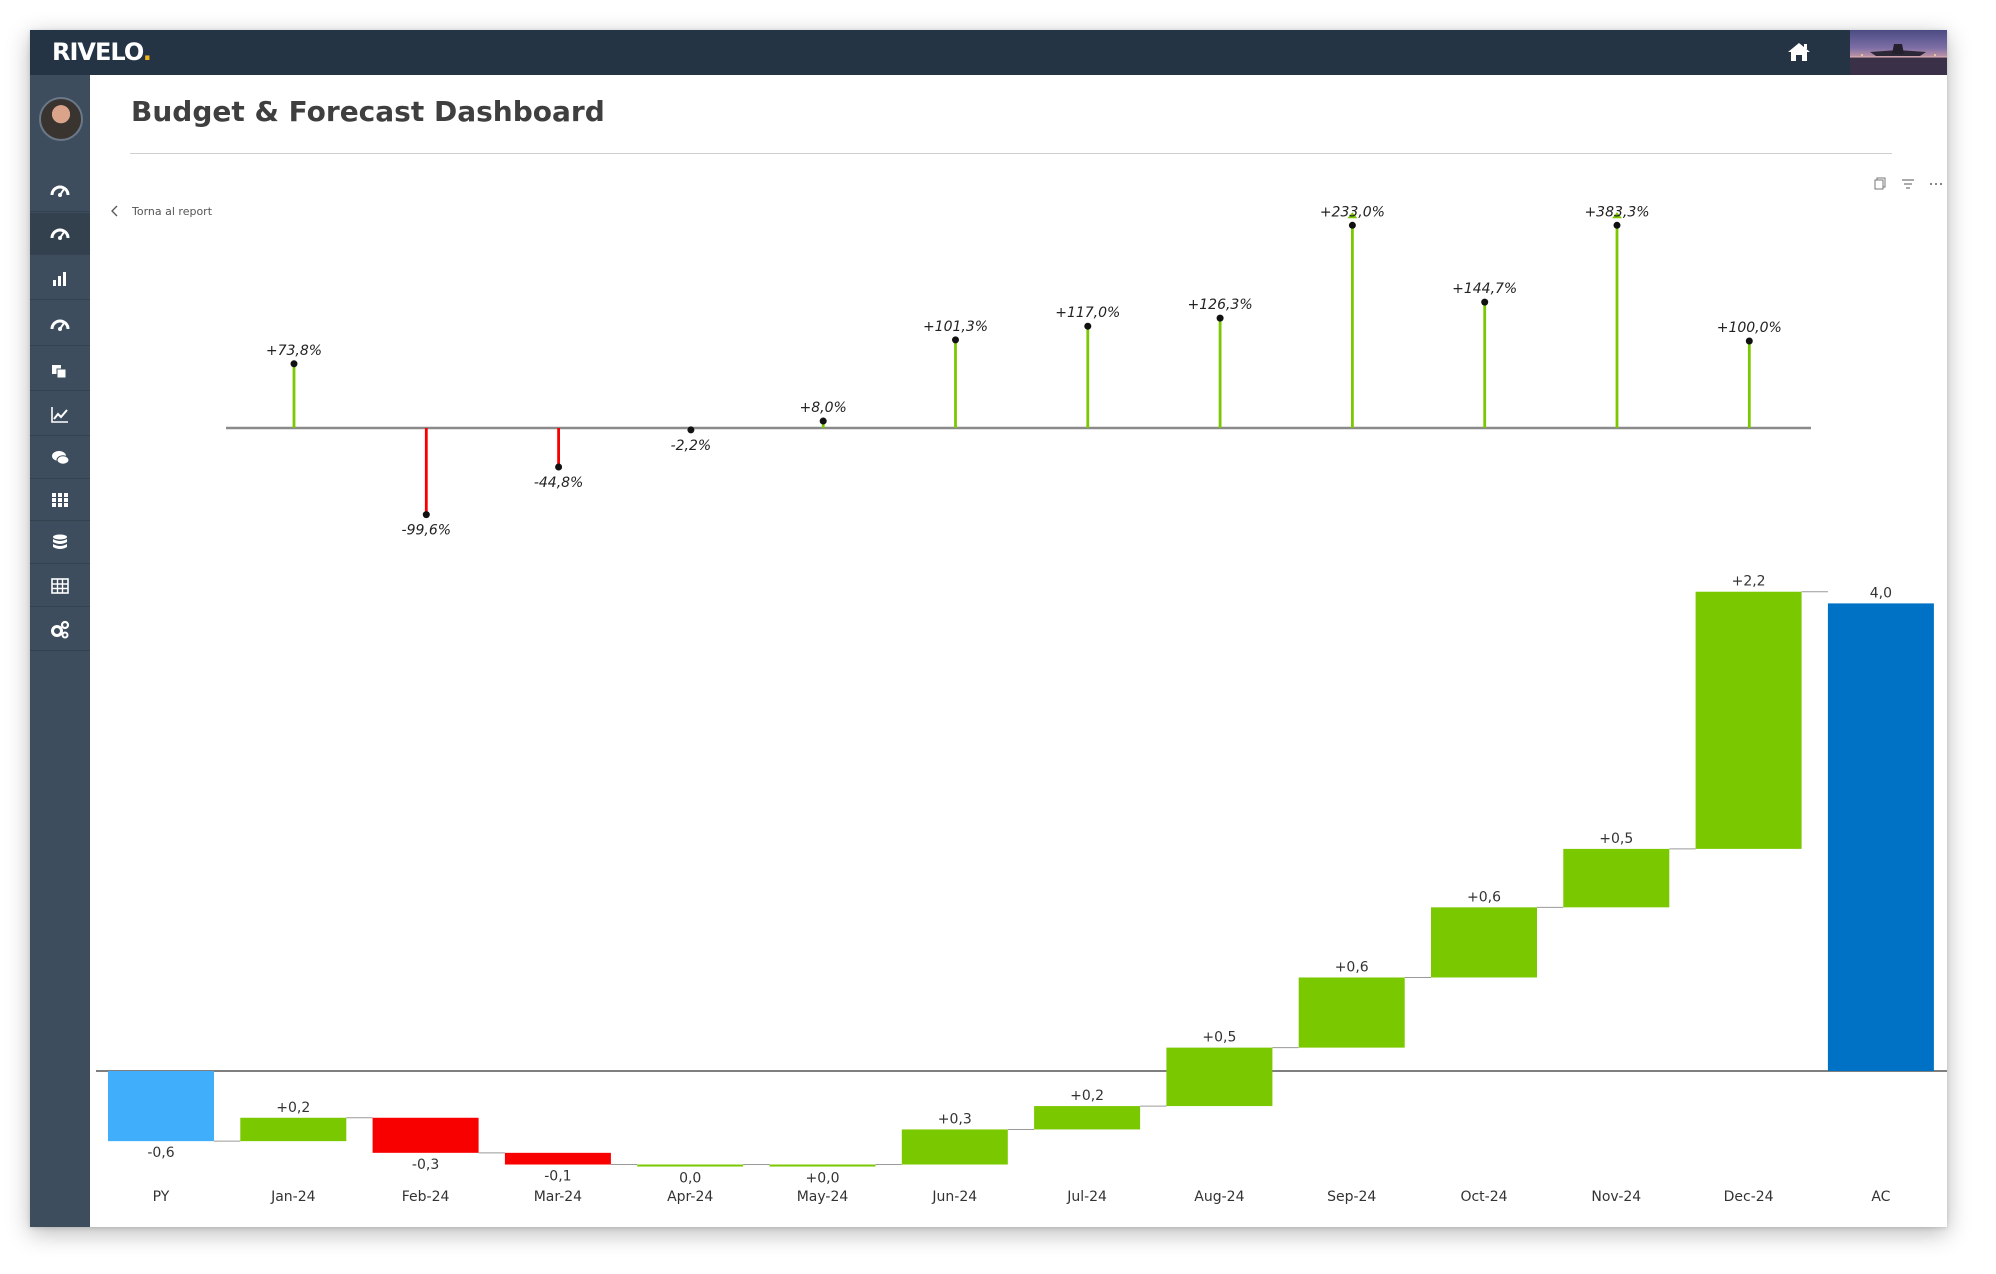 The height and width of the screenshot is (1274, 1996). I want to click on waterfall-value-Dec-24: +2,2, so click(1749, 582).